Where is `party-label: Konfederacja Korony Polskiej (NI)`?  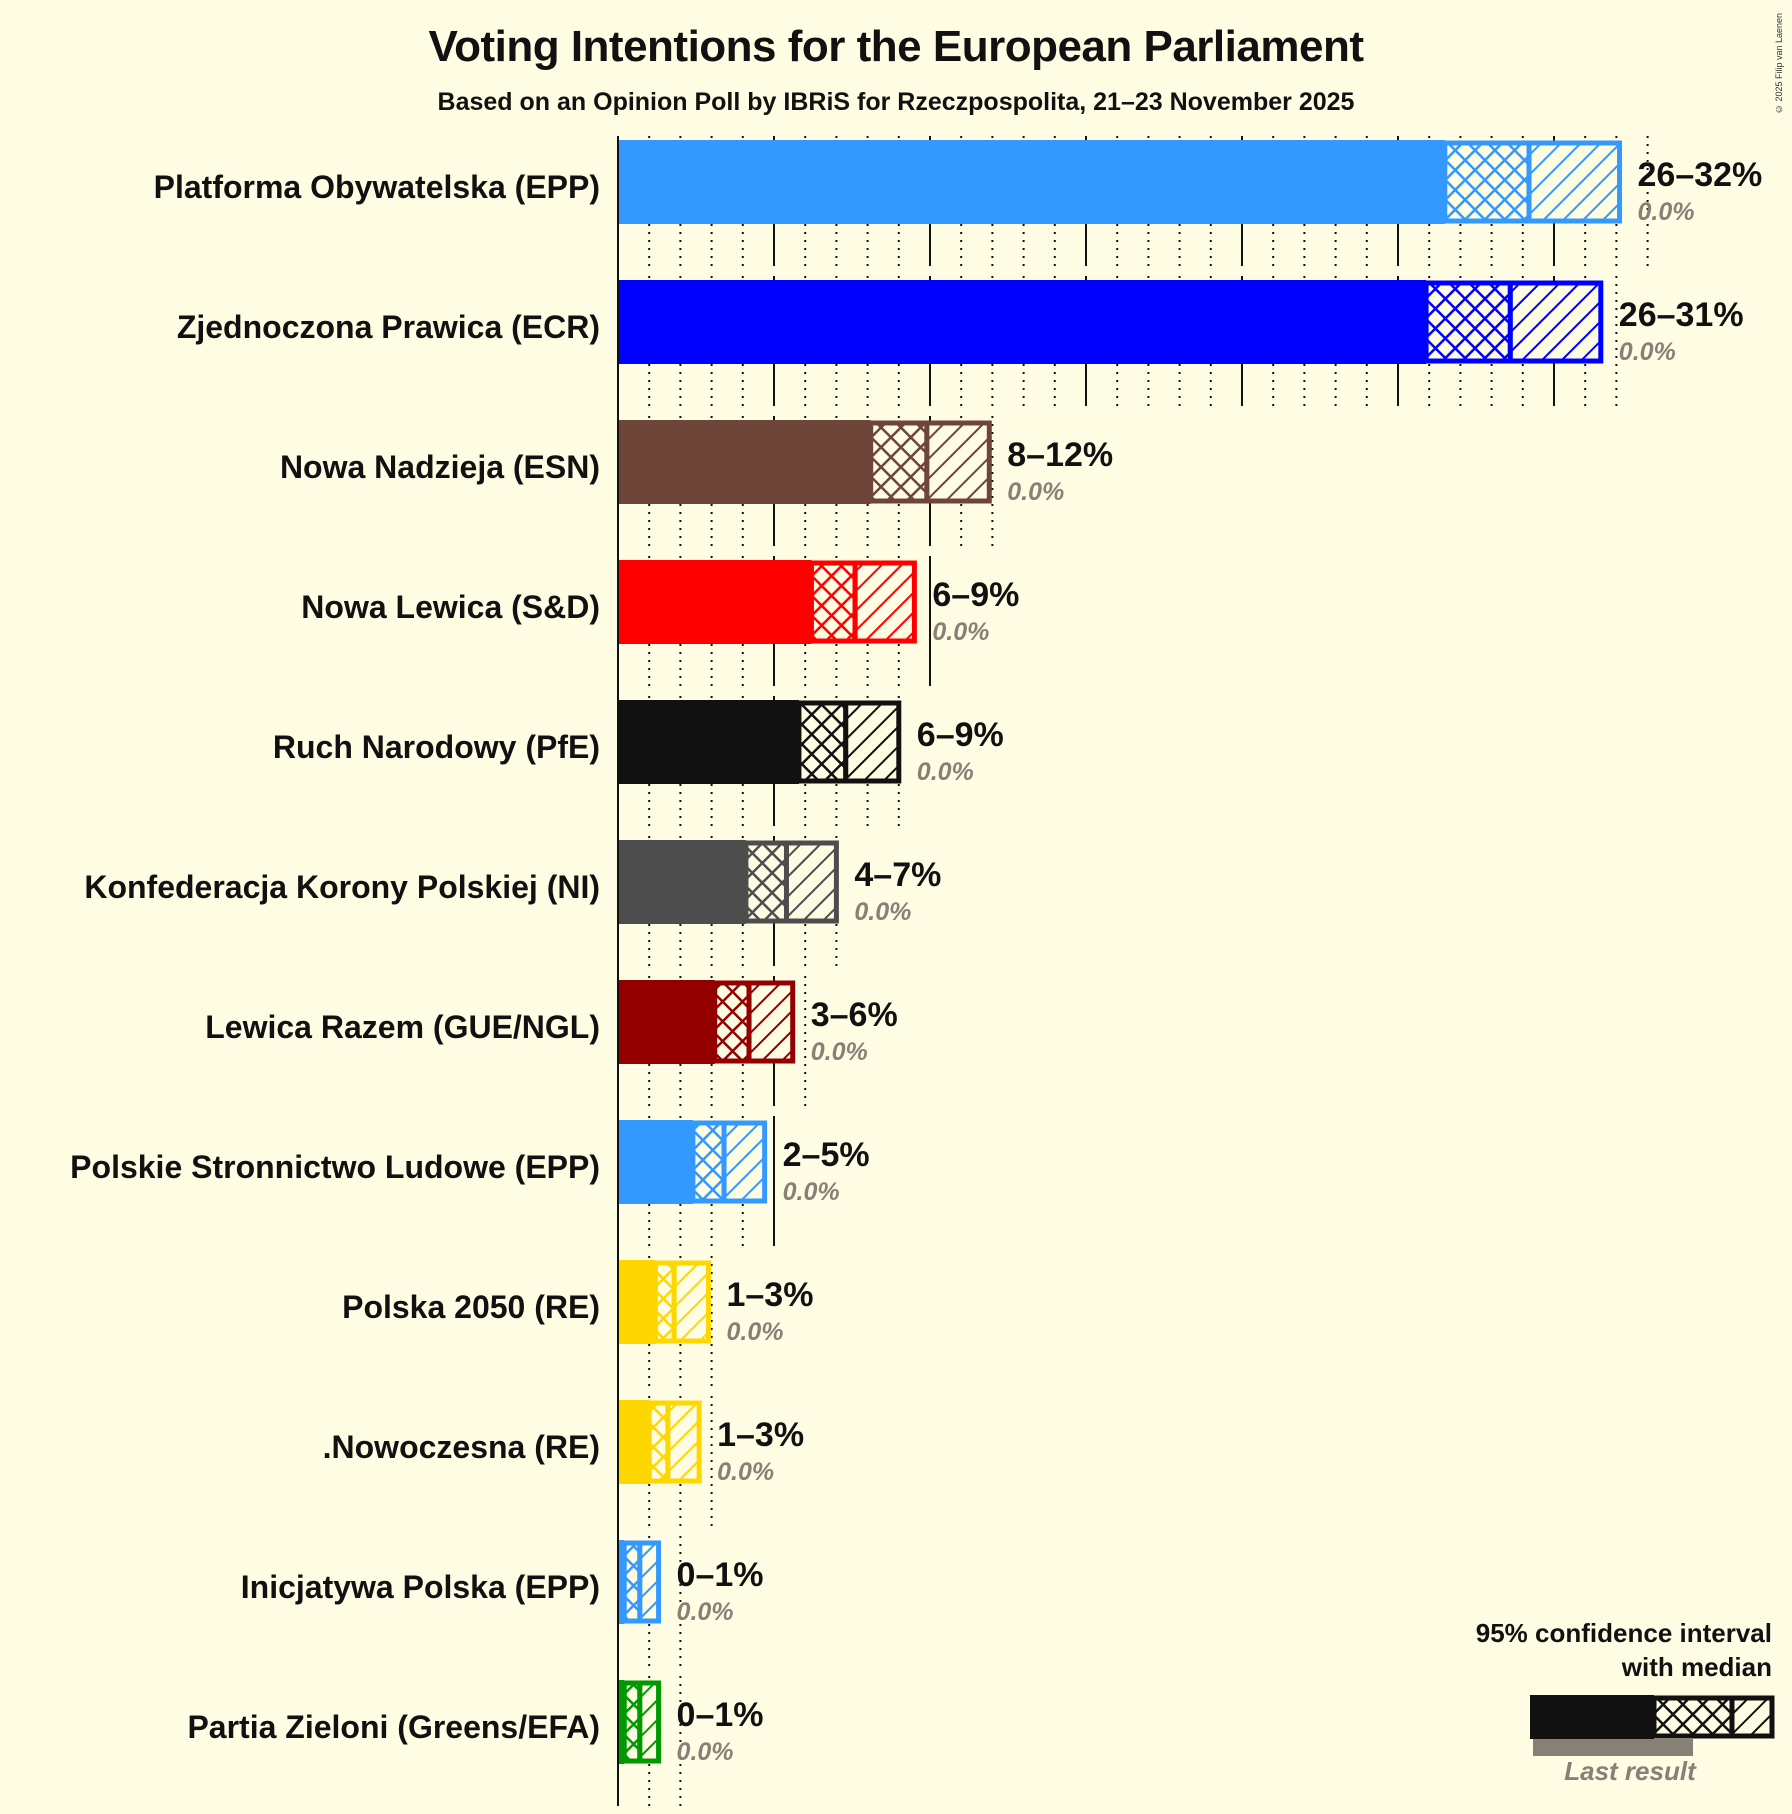
party-label: Konfederacja Korony Polskiej (NI) is located at coordinates (342, 887).